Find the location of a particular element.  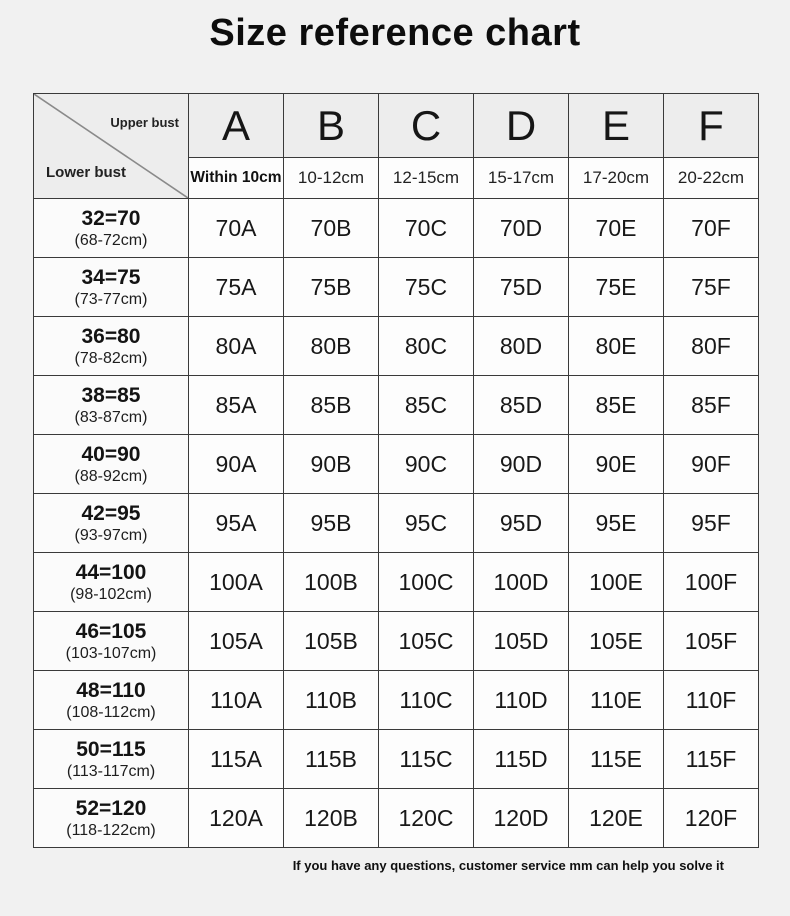

cup-letter-B: B is located at coordinates (331, 125).